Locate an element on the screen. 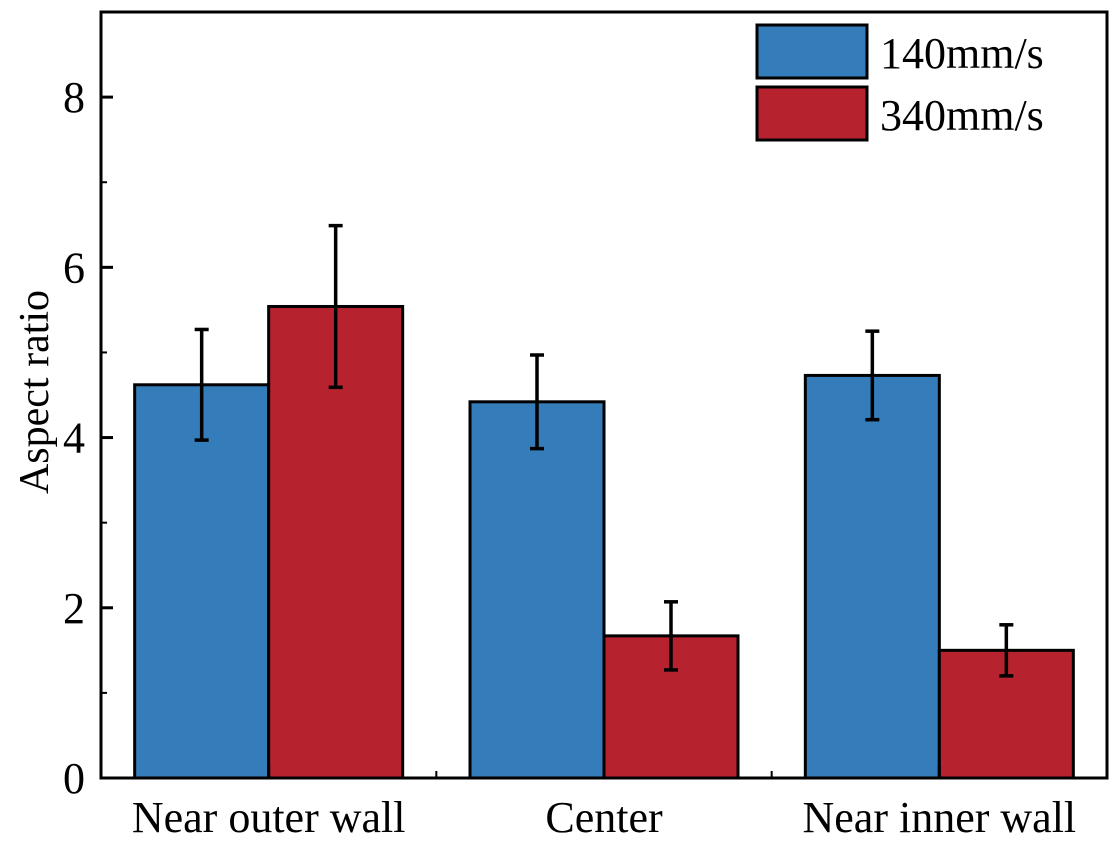  y-tick-label-4: 4 is located at coordinates (74, 438).